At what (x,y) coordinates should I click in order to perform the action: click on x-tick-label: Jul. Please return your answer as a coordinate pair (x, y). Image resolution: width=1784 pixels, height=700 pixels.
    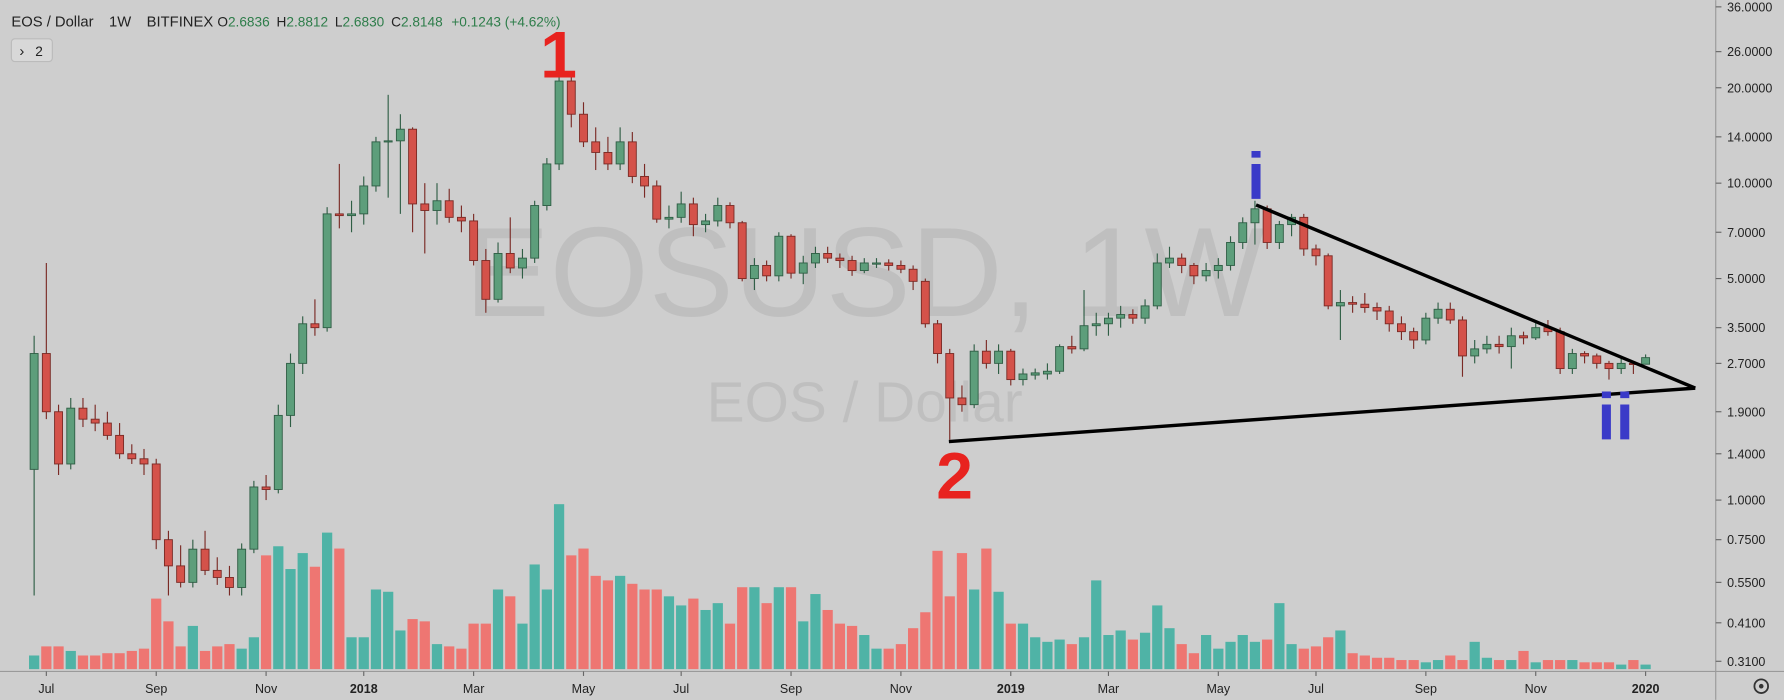
    Looking at the image, I should click on (681, 689).